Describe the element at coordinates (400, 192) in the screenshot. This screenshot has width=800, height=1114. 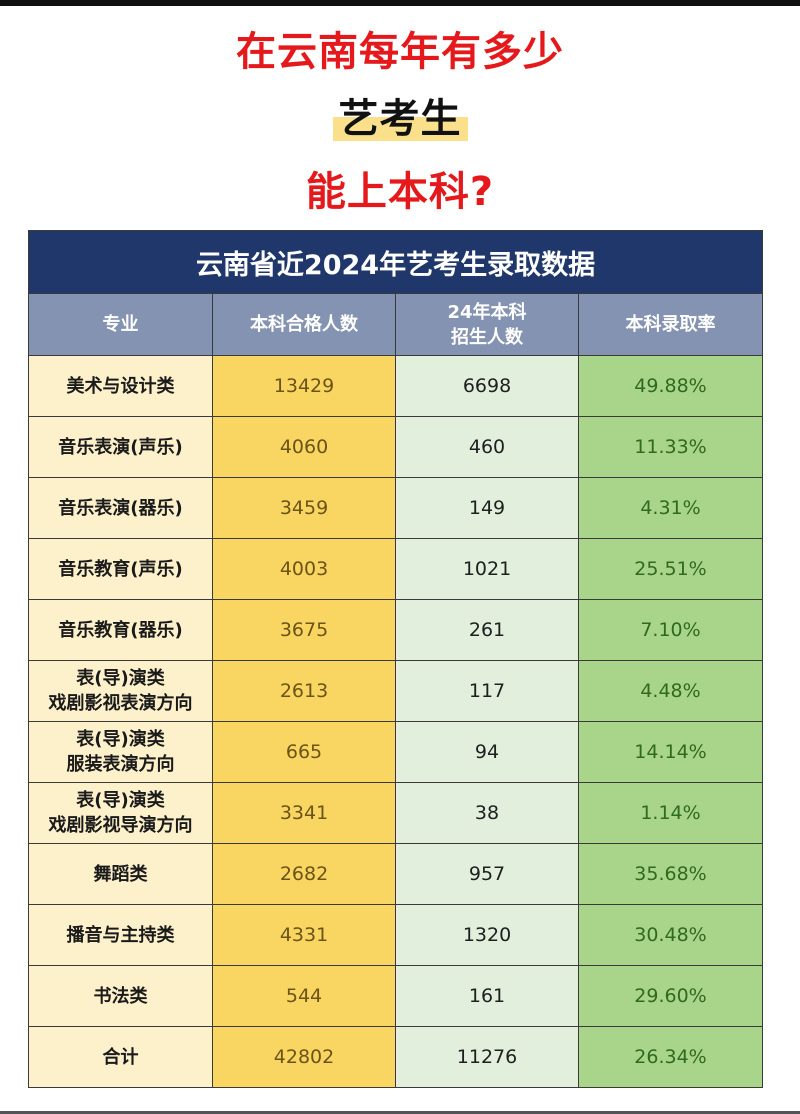
I see `headline-line-3: 能上本科?` at that location.